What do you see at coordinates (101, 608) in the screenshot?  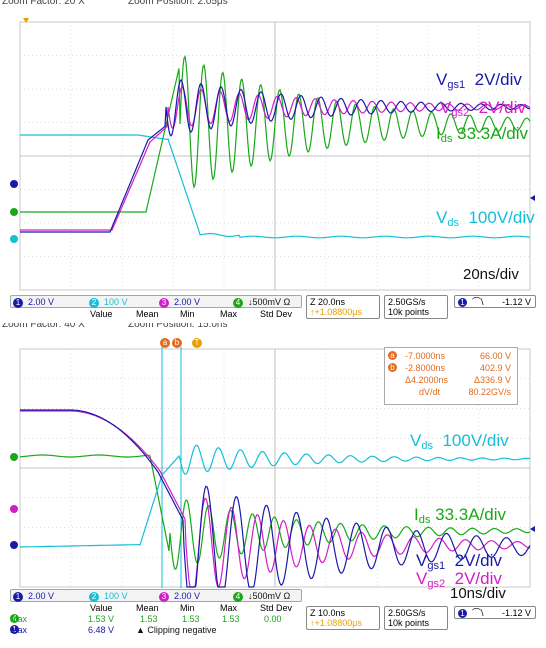 I see `meas-header-value: Value` at bounding box center [101, 608].